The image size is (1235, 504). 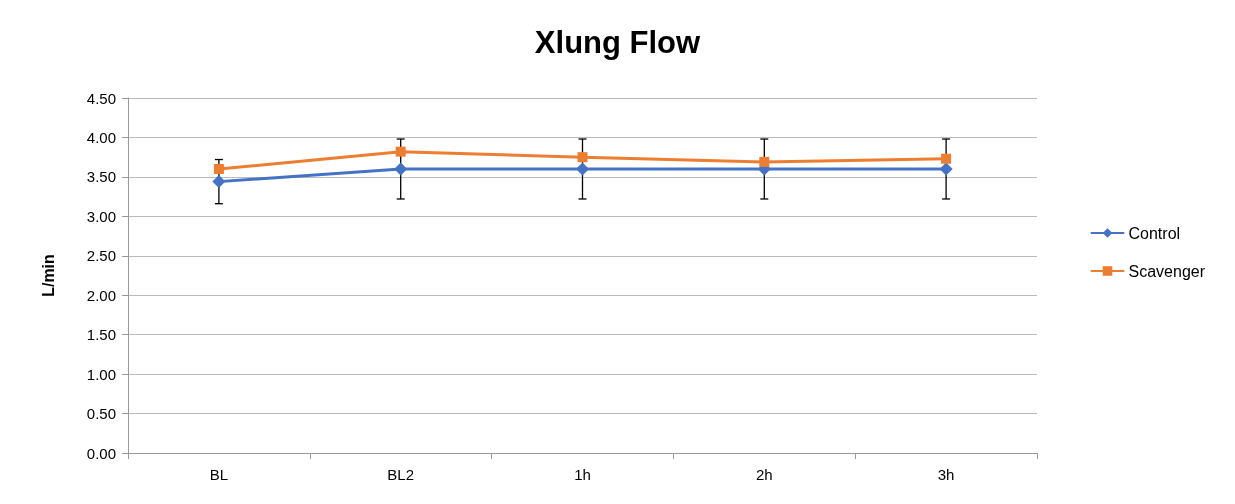 What do you see at coordinates (401, 474) in the screenshot?
I see `x-tick-label: BL2` at bounding box center [401, 474].